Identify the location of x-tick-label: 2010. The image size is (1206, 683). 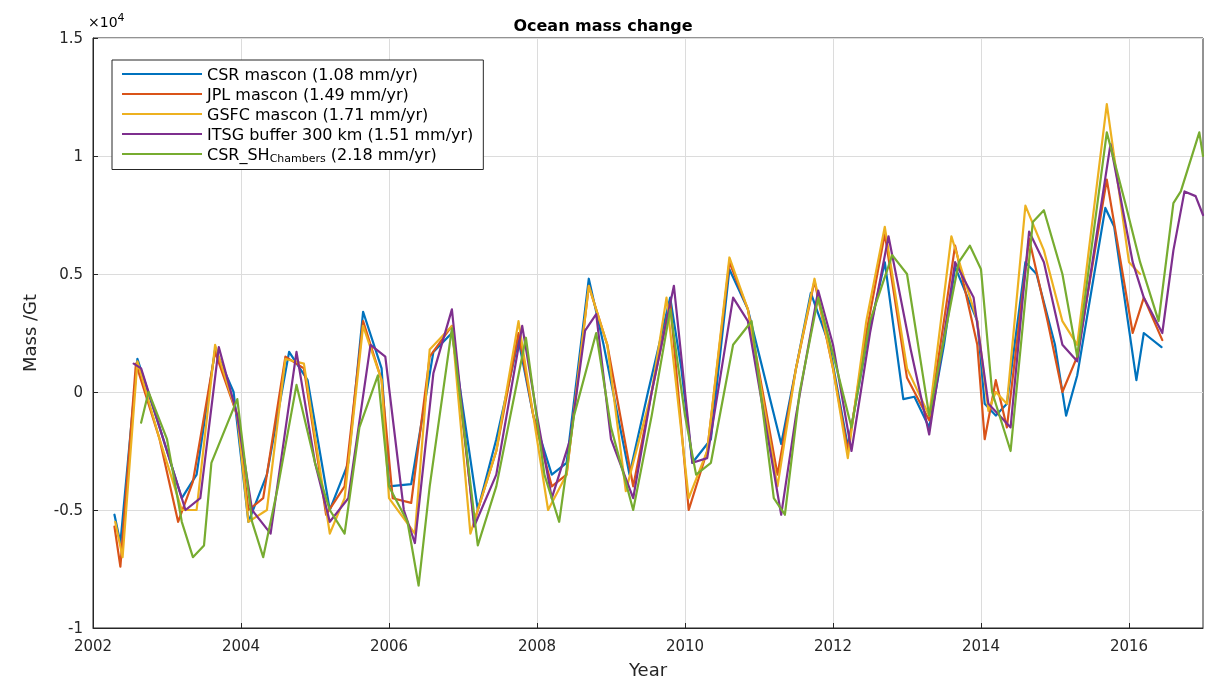
(685, 645).